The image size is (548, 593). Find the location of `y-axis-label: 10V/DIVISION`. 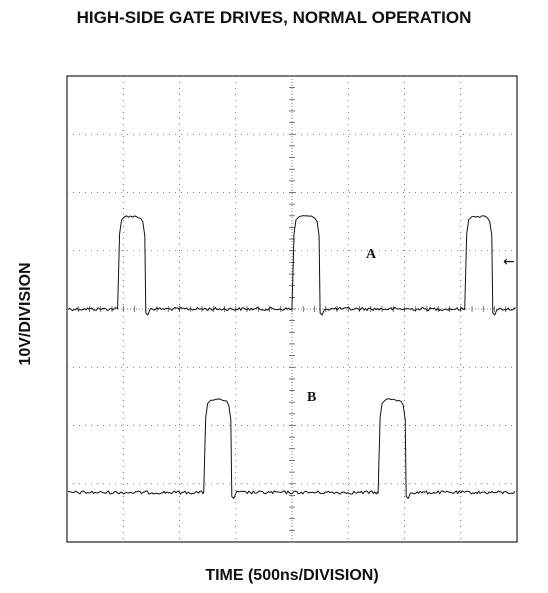

y-axis-label: 10V/DIVISION is located at coordinates (25, 314).